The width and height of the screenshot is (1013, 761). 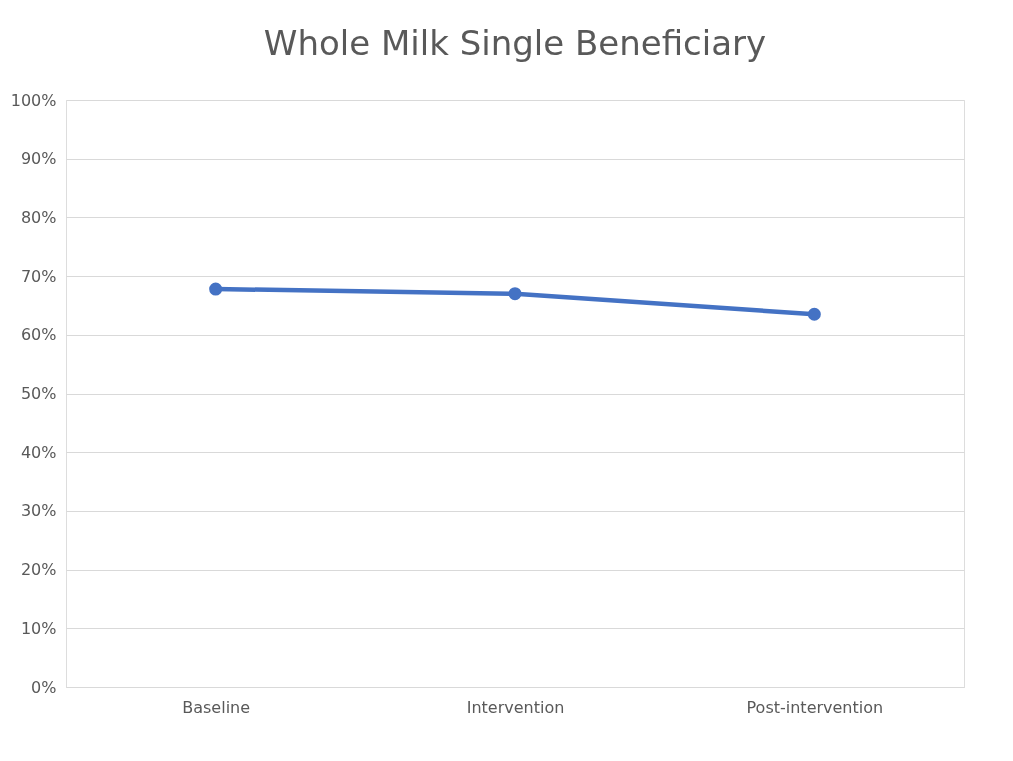 What do you see at coordinates (44, 687) in the screenshot?
I see `y-tick-label: 0%` at bounding box center [44, 687].